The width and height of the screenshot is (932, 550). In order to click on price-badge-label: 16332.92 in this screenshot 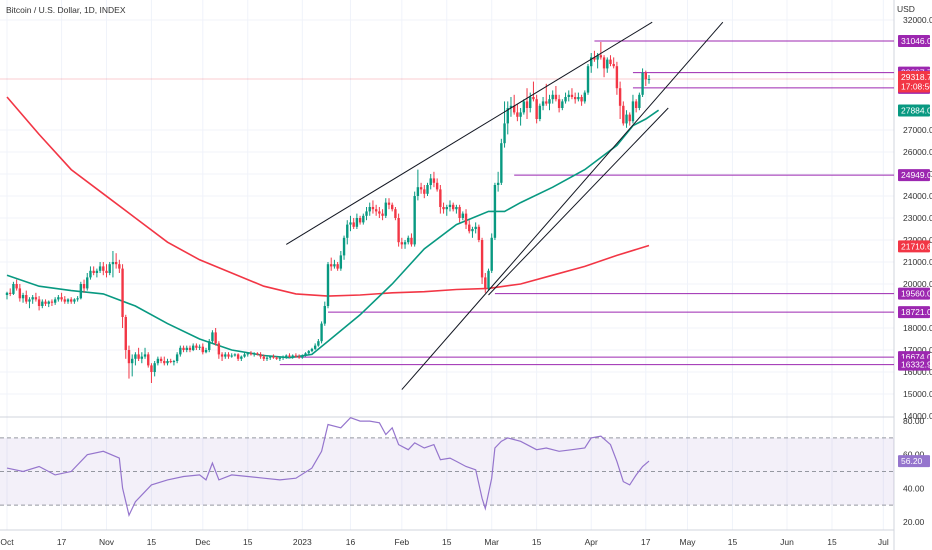, I will do `click(916, 365)`.